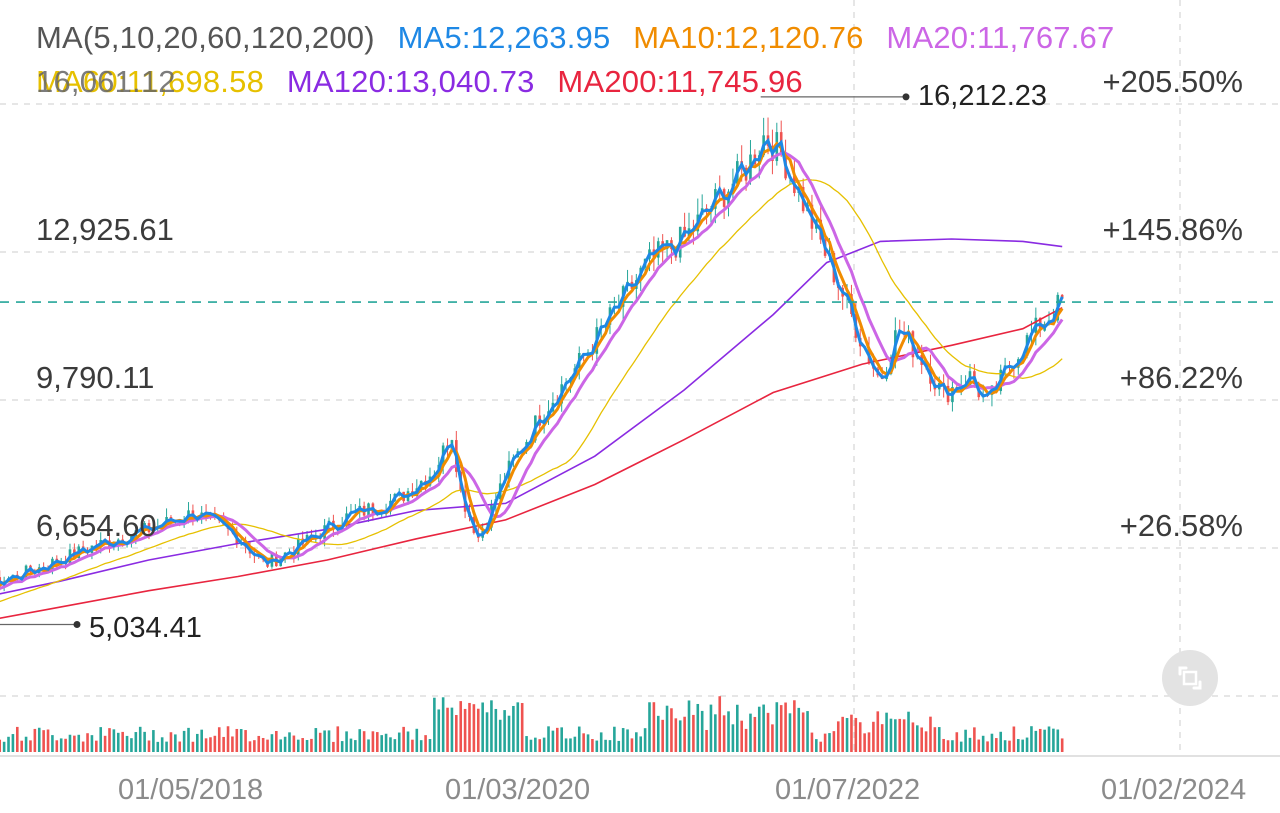 This screenshot has width=1280, height=813. I want to click on pct-axis-label-1: +205.50%, so click(1172, 81).